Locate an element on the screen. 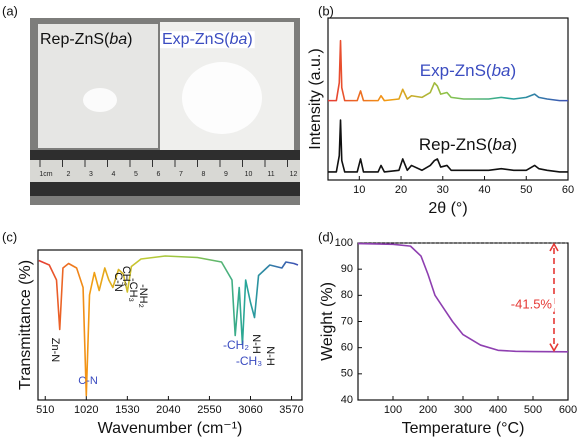  ruler-label: 1cm is located at coordinates (45, 174).